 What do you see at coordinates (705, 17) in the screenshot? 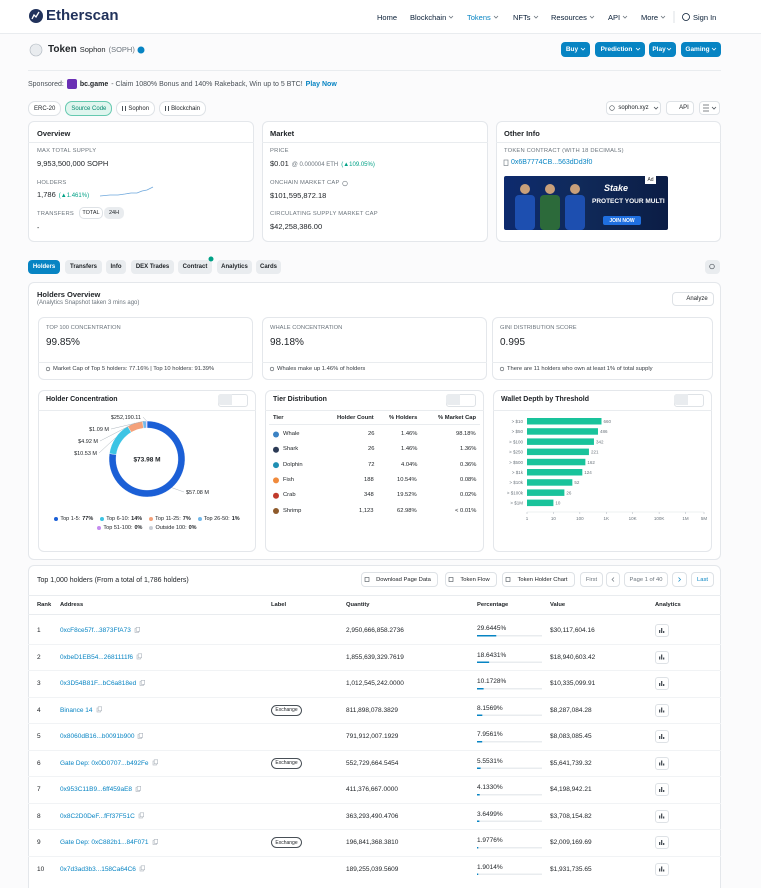
I see `sign-in-link: Sign In` at bounding box center [705, 17].